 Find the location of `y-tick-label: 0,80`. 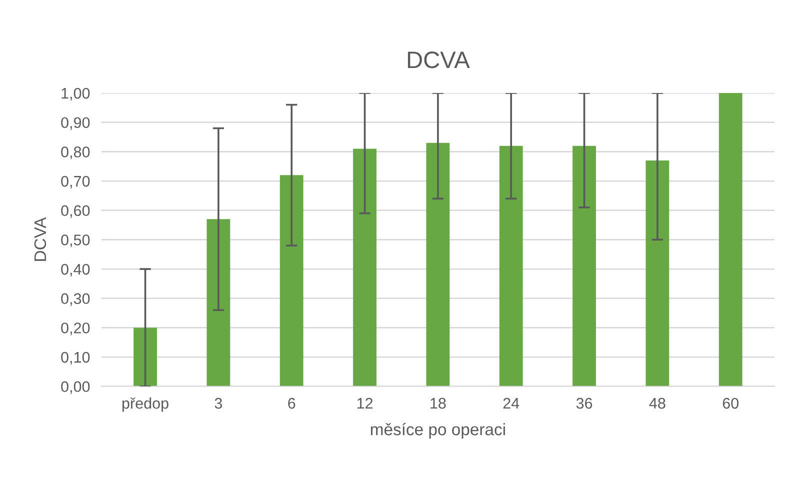

y-tick-label: 0,80 is located at coordinates (75, 153).